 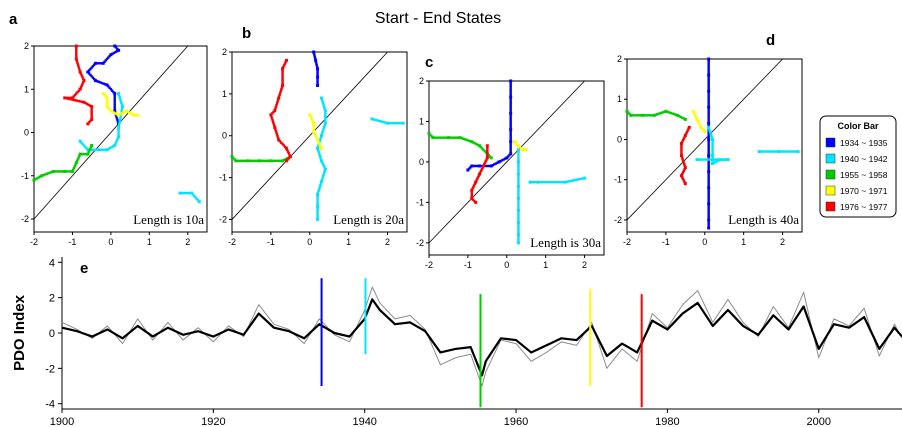 I want to click on diagonal-line, so click(x=111, y=132).